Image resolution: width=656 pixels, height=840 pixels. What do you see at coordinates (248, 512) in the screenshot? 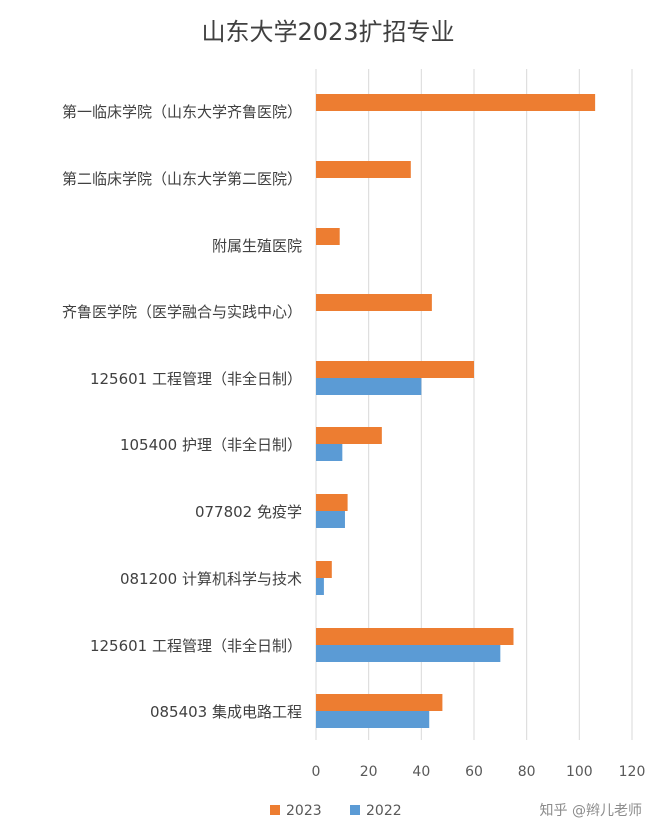
I see `category-label: 077802 免疫学` at bounding box center [248, 512].